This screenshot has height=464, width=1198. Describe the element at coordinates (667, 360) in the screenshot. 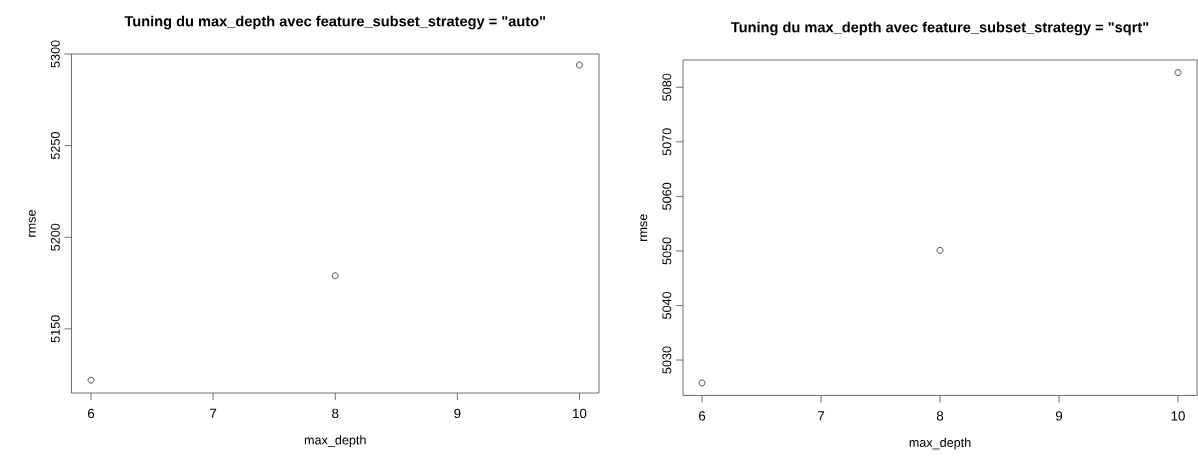

I see `y-tick-label: 5030` at that location.